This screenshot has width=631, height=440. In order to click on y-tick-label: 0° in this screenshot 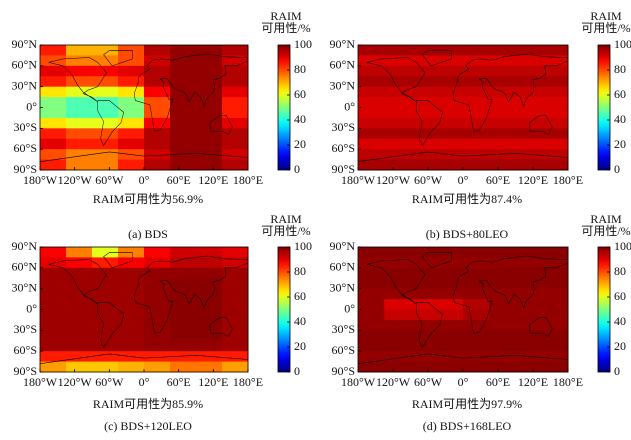, I will do `click(31, 308)`.